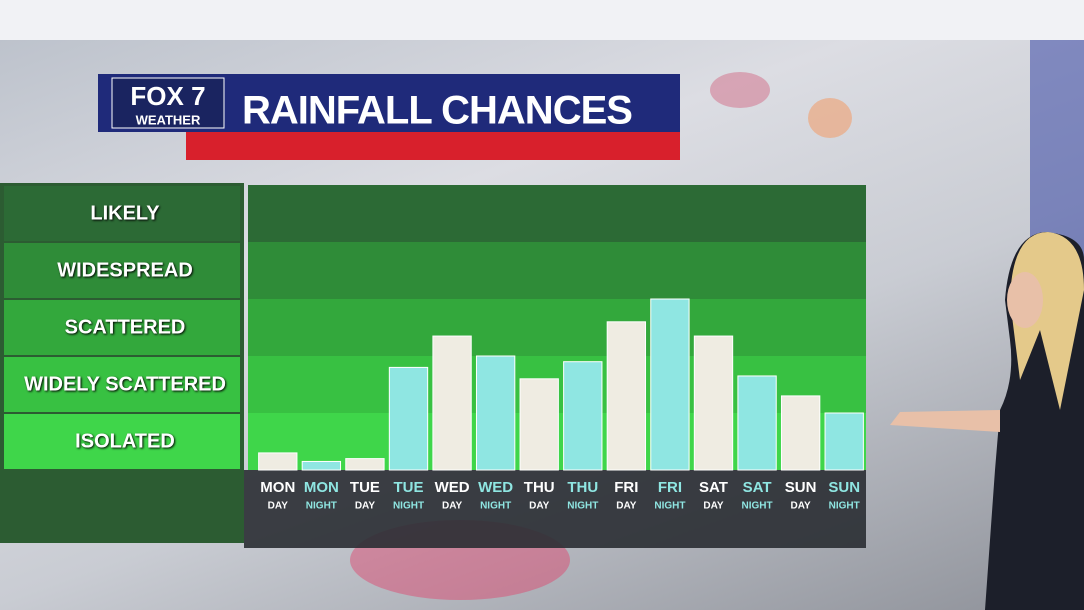  What do you see at coordinates (945, 421) in the screenshot?
I see `presenter-arm` at bounding box center [945, 421].